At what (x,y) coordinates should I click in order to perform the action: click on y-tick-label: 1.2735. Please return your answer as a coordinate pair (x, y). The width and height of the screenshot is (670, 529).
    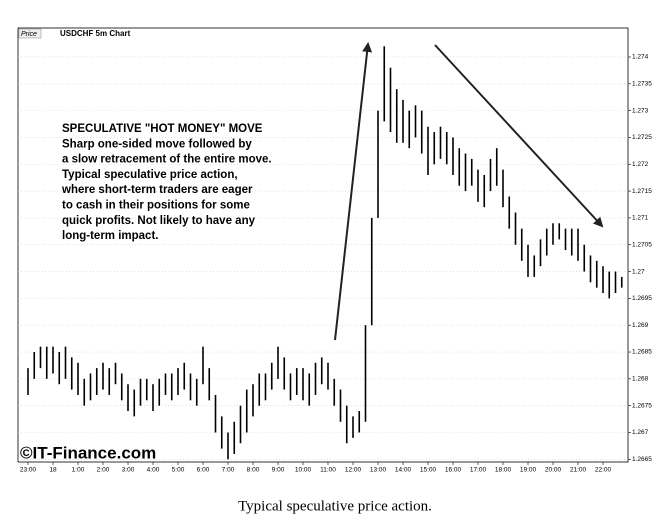
    Looking at the image, I should click on (642, 84).